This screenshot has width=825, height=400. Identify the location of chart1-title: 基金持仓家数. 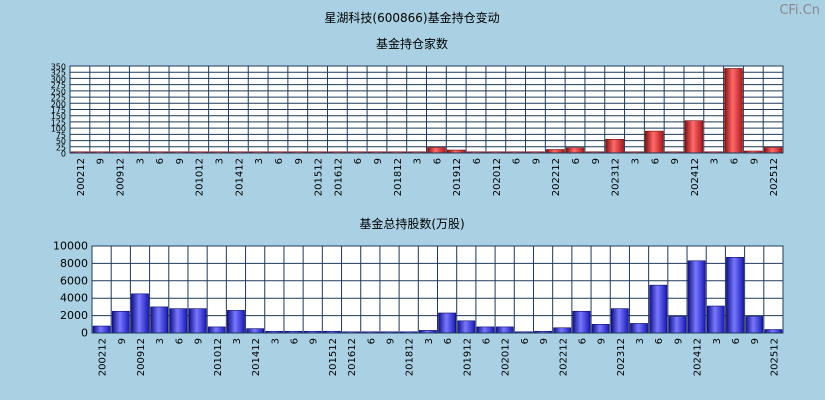
(412, 43).